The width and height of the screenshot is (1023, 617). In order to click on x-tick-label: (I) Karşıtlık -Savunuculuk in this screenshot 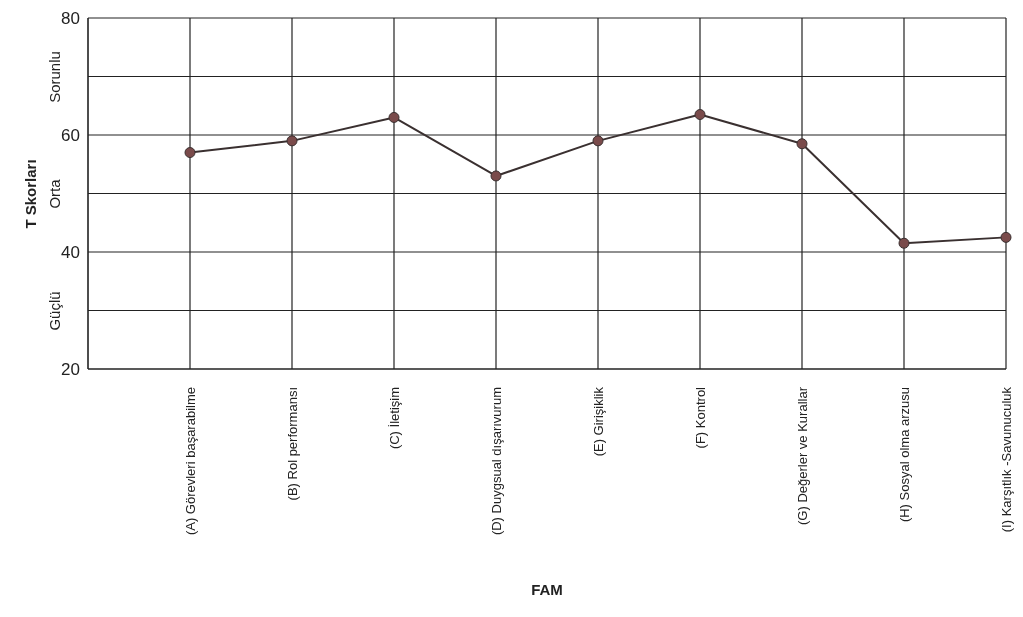, I will do `click(1006, 459)`.